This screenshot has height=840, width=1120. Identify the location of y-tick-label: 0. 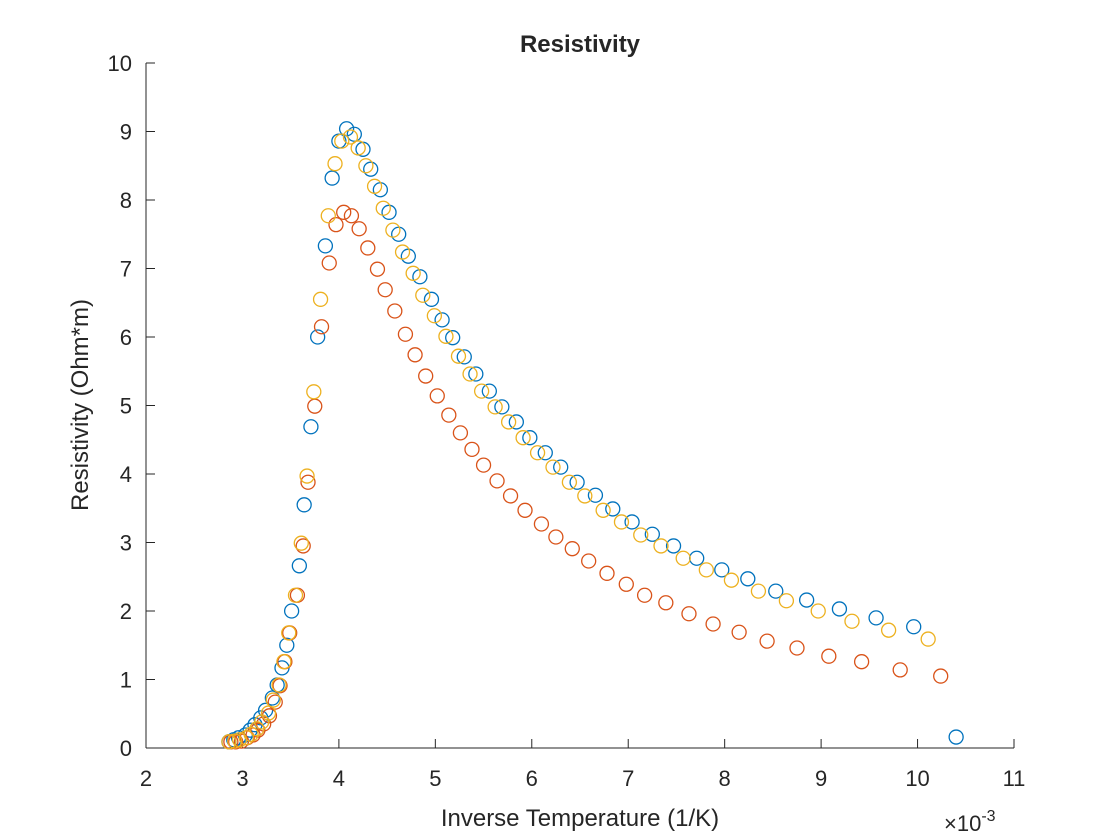
(126, 748).